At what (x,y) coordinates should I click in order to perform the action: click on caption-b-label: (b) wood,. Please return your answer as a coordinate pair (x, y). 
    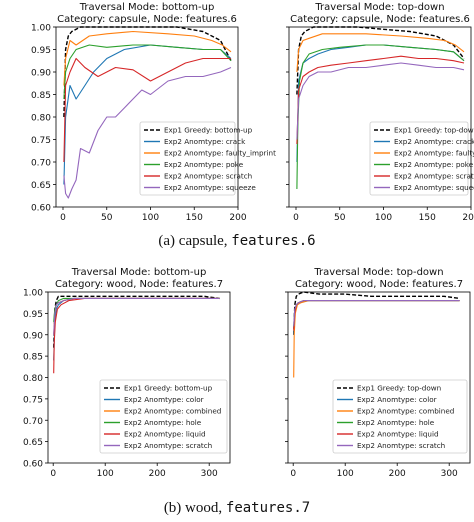
    Looking at the image, I should click on (194, 508).